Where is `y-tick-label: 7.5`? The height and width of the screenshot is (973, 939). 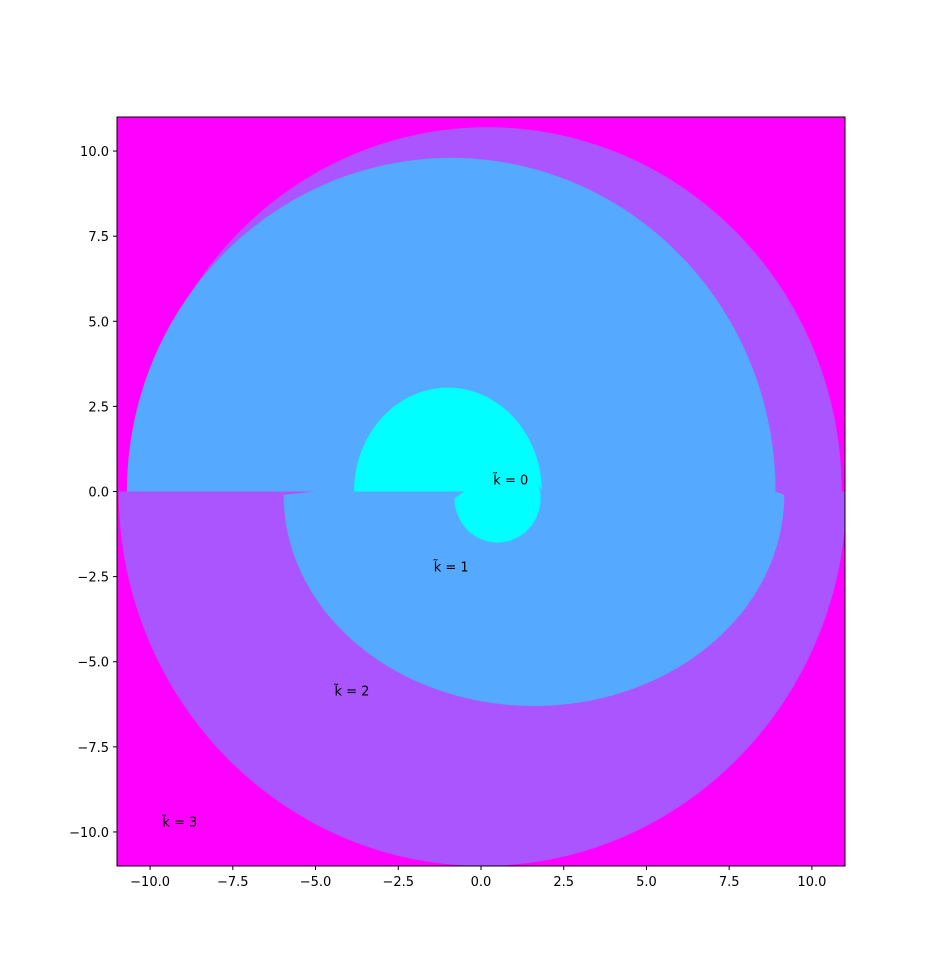 y-tick-label: 7.5 is located at coordinates (98, 237).